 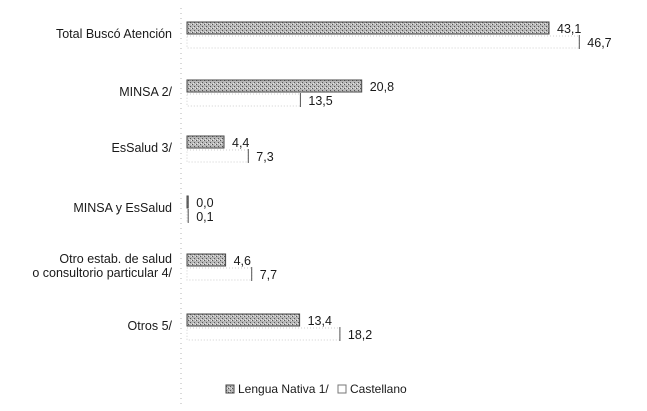 I want to click on value-label-castellano: 18,2, so click(x=360, y=335).